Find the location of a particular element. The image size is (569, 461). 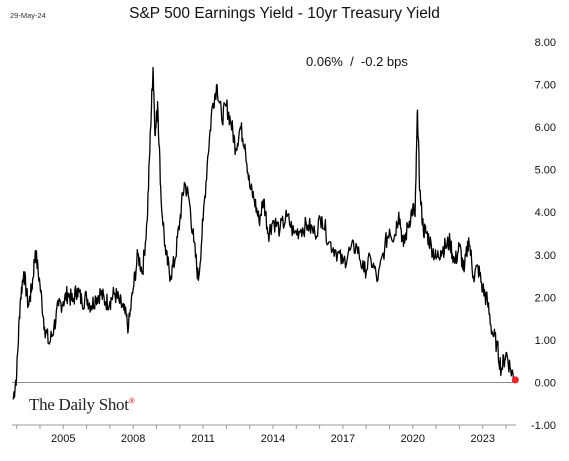

daily-shot-logo: The Daily Shot® is located at coordinates (82, 405).